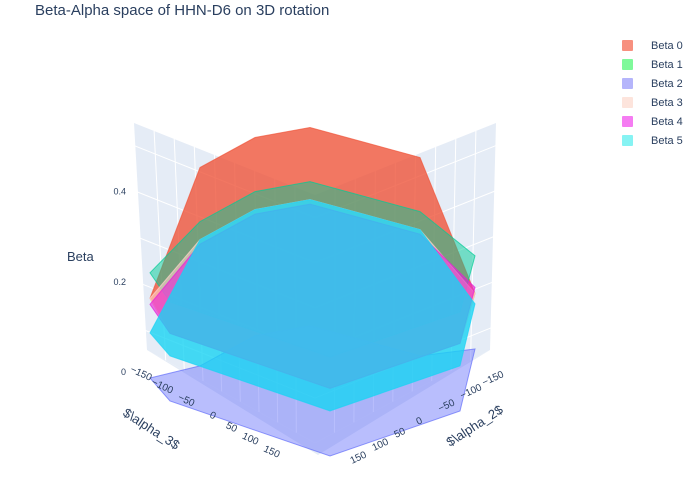 Image resolution: width=700 pixels, height=500 pixels. Describe the element at coordinates (81, 256) in the screenshot. I see `z-axis-title: Beta` at that location.